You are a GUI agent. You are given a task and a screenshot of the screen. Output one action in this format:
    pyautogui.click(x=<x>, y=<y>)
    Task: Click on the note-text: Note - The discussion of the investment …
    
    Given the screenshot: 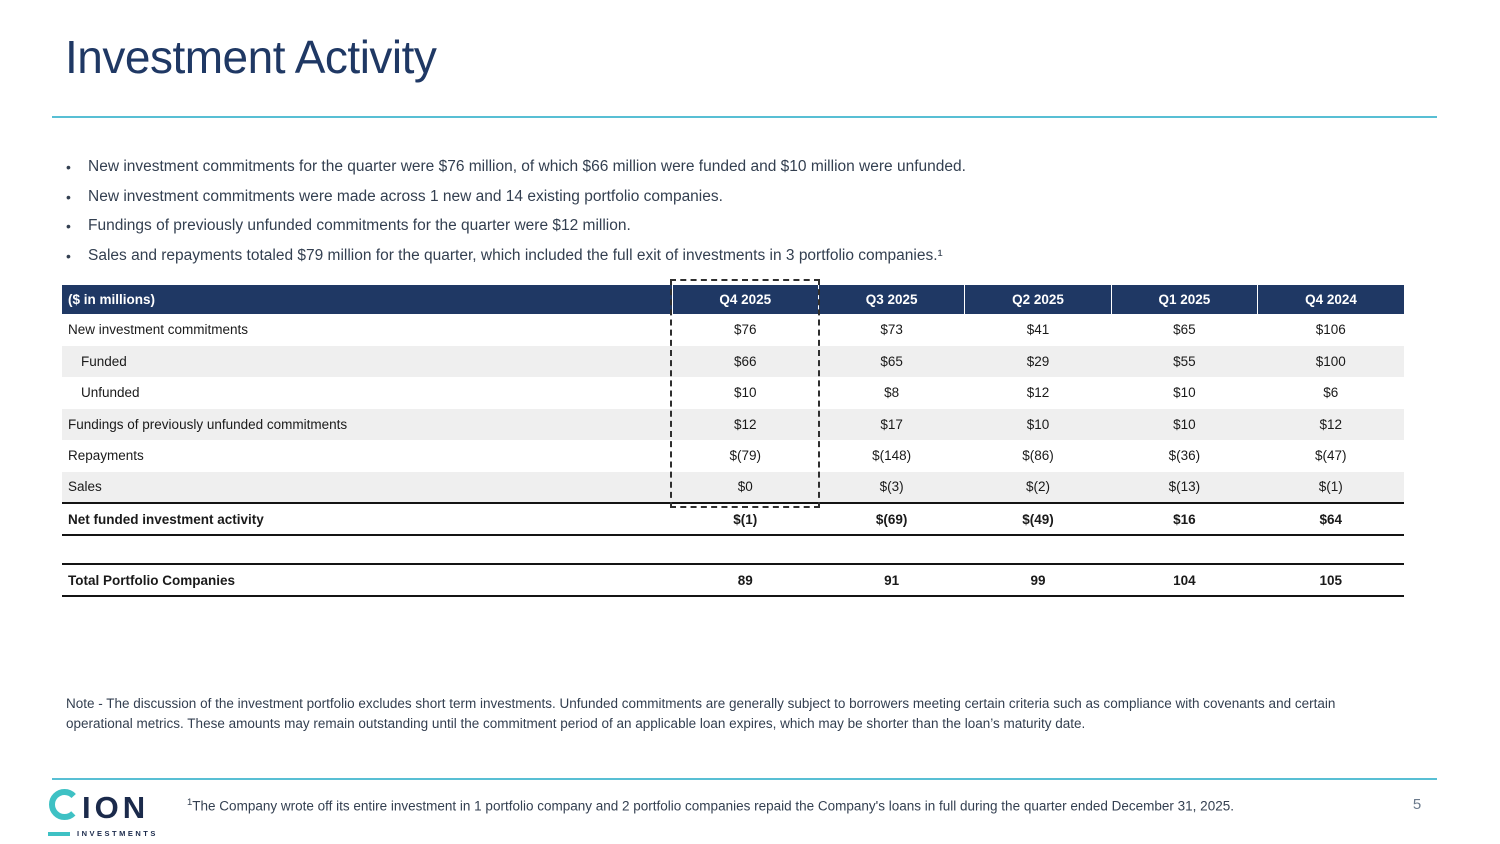 What is the action you would take?
    pyautogui.click(x=701, y=713)
    